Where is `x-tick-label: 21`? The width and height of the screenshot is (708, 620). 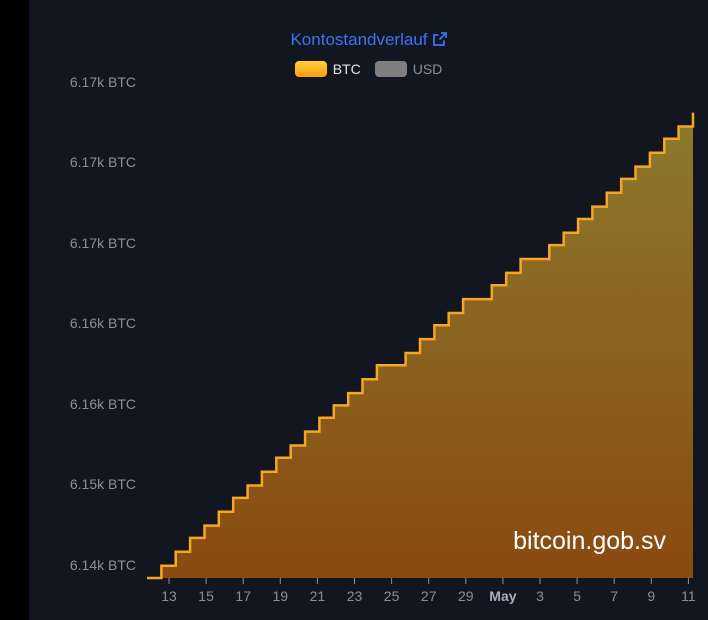
x-tick-label: 21 is located at coordinates (318, 596).